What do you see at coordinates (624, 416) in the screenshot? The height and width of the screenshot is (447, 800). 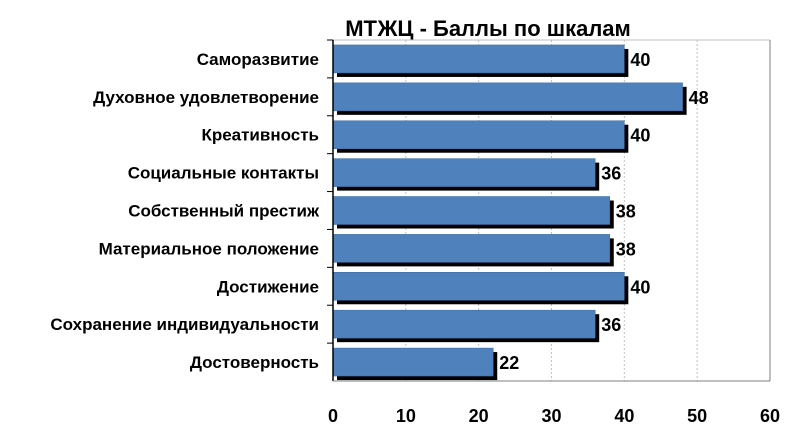 I see `x-tick-label: 40` at bounding box center [624, 416].